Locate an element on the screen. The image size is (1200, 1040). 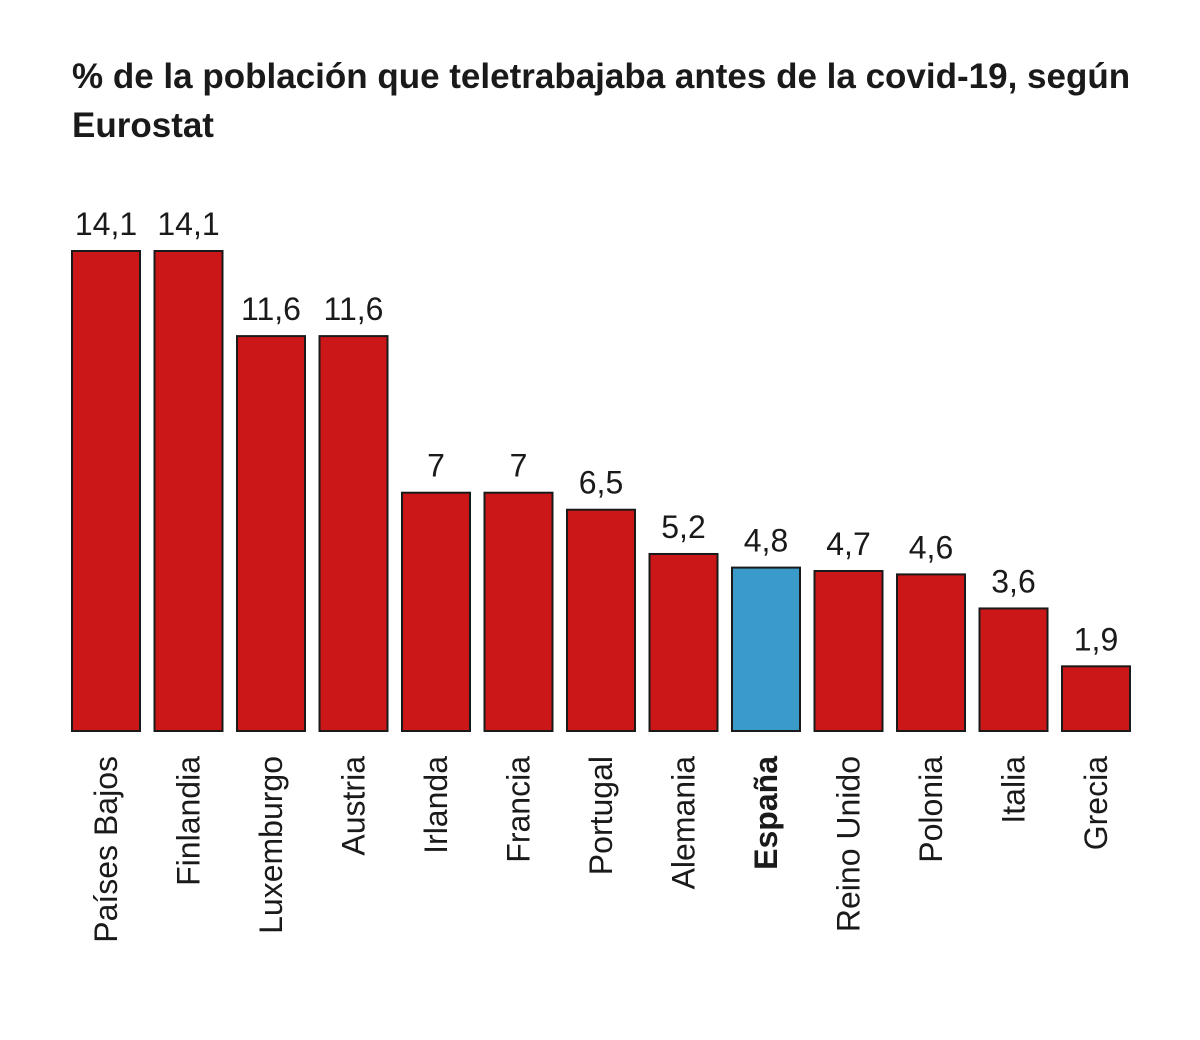
bar-grecia is located at coordinates (1096, 699).